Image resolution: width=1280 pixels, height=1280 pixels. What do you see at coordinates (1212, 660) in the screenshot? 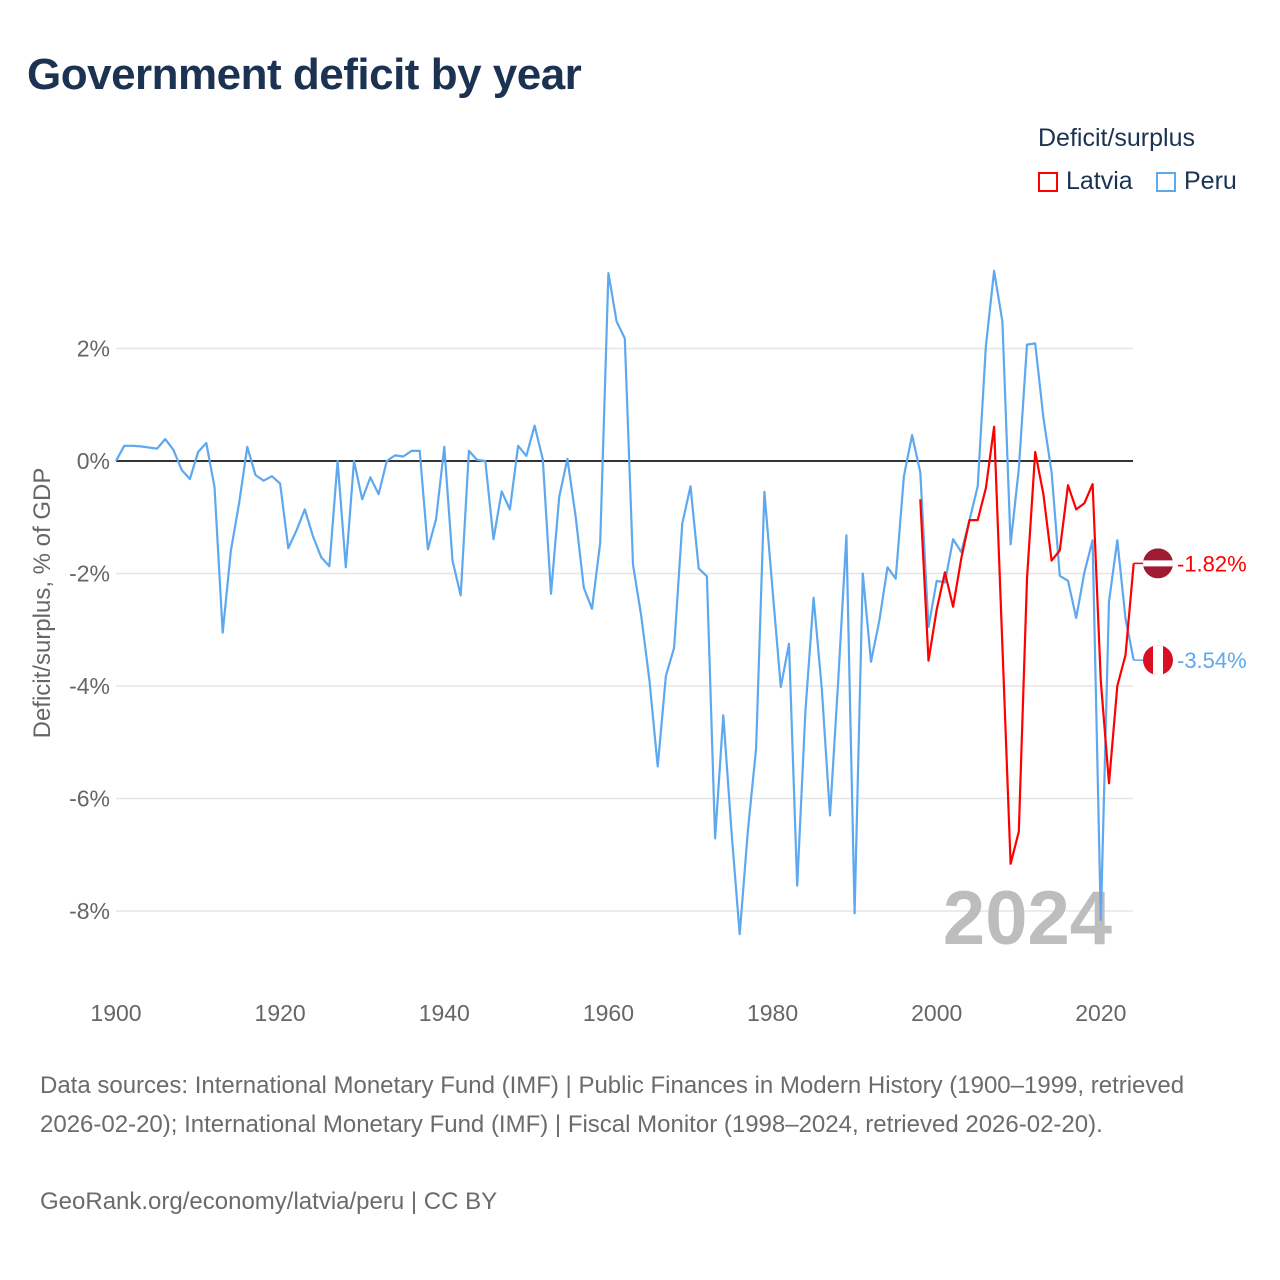
I see `end-label-peru: -3.54%` at bounding box center [1212, 660].